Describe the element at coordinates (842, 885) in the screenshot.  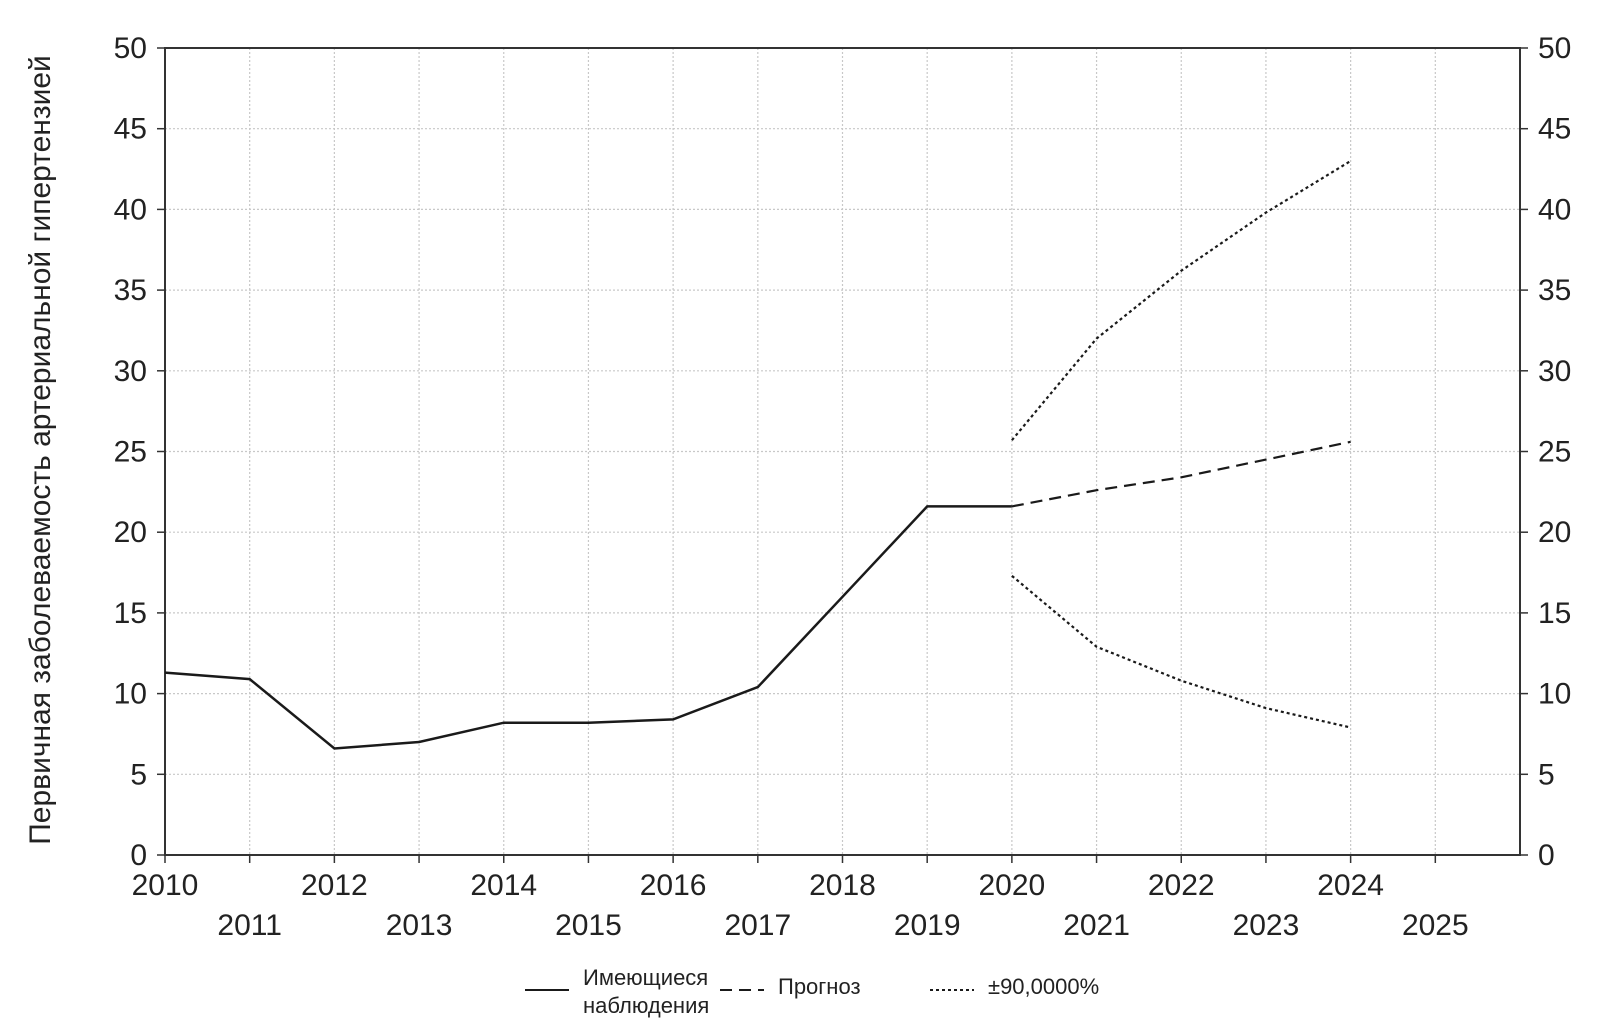
I see `x-tick-label: 2018` at that location.